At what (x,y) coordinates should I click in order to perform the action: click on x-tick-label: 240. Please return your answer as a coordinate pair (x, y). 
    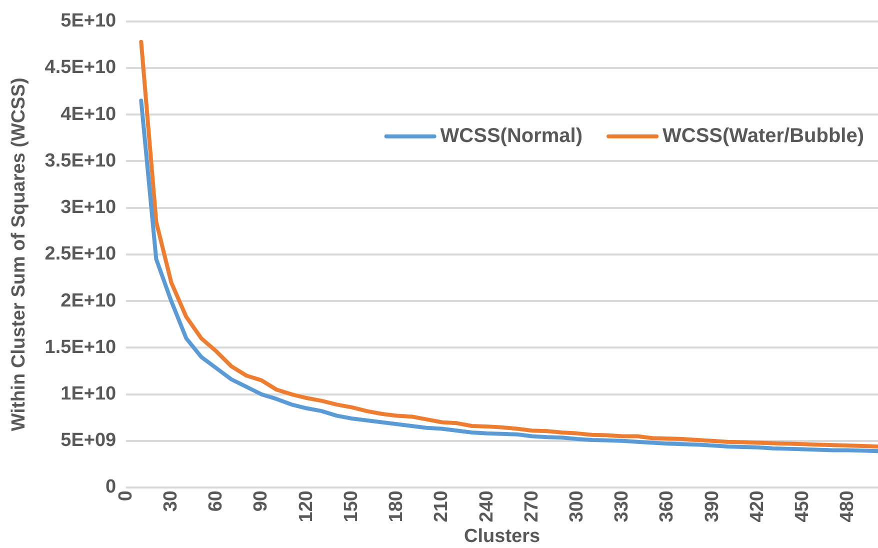
    Looking at the image, I should click on (487, 506).